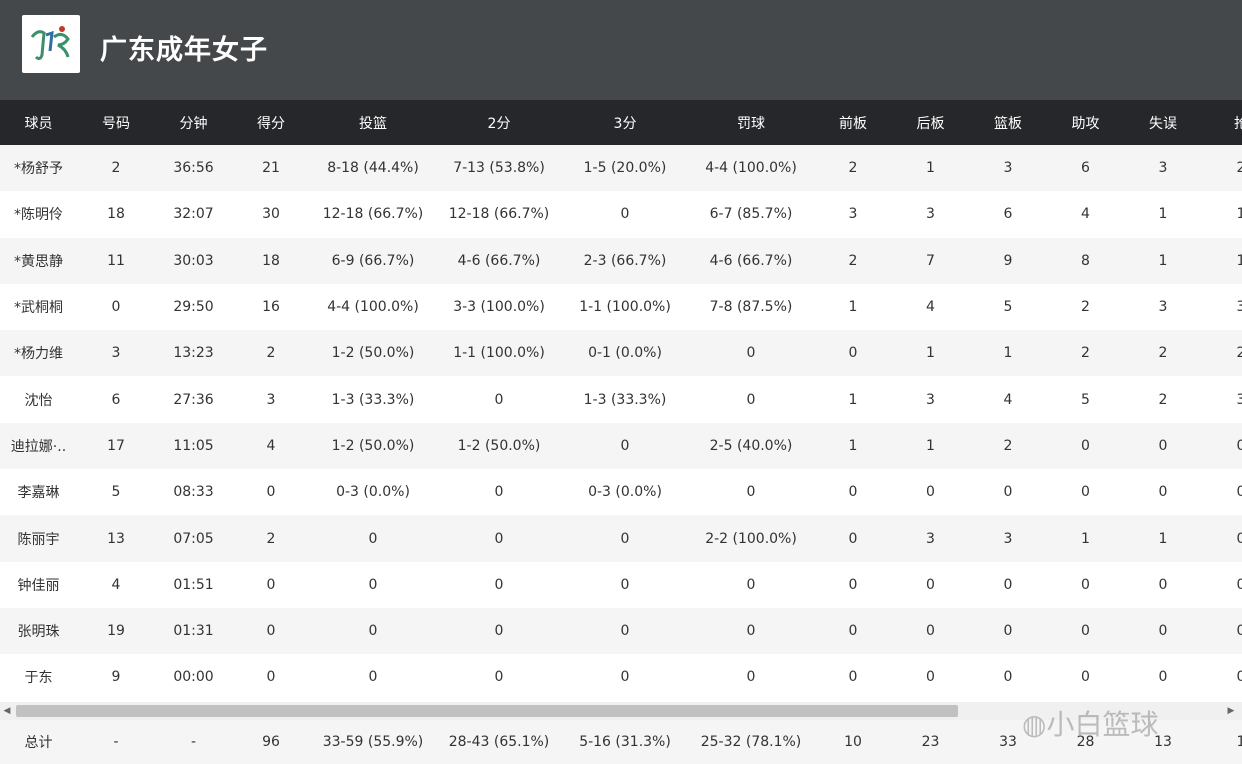 The height and width of the screenshot is (764, 1242). Describe the element at coordinates (1085, 122) in the screenshot. I see `column-header: 助攻` at that location.